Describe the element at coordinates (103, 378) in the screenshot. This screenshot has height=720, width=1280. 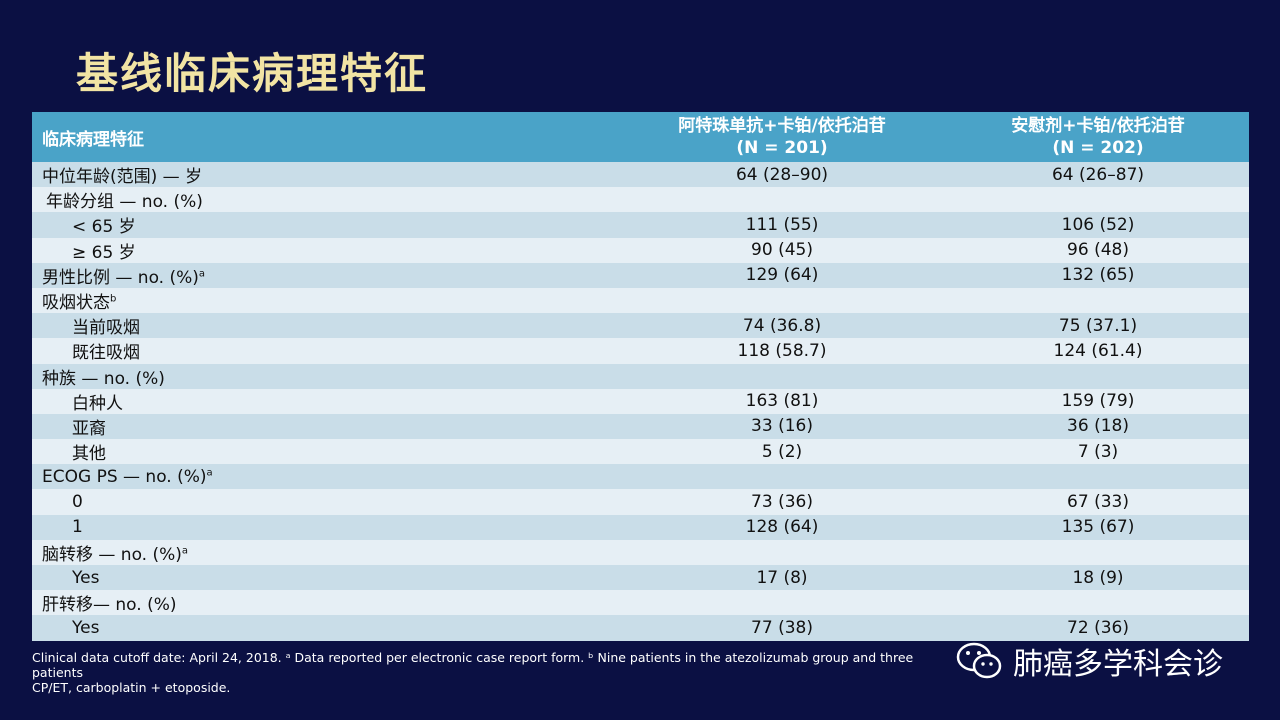
I see `row-label-text: 种族 — no. (%)` at that location.